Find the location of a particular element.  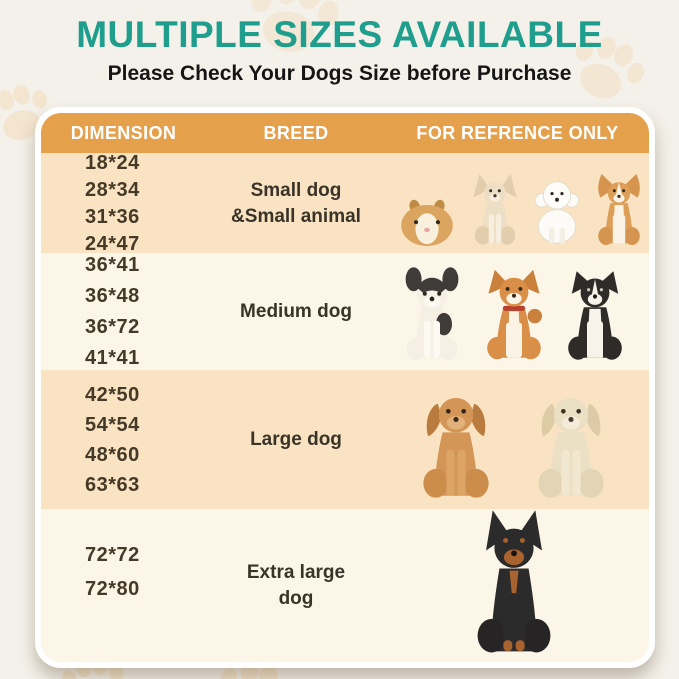

dimension-value: 36*41 is located at coordinates (112, 265).